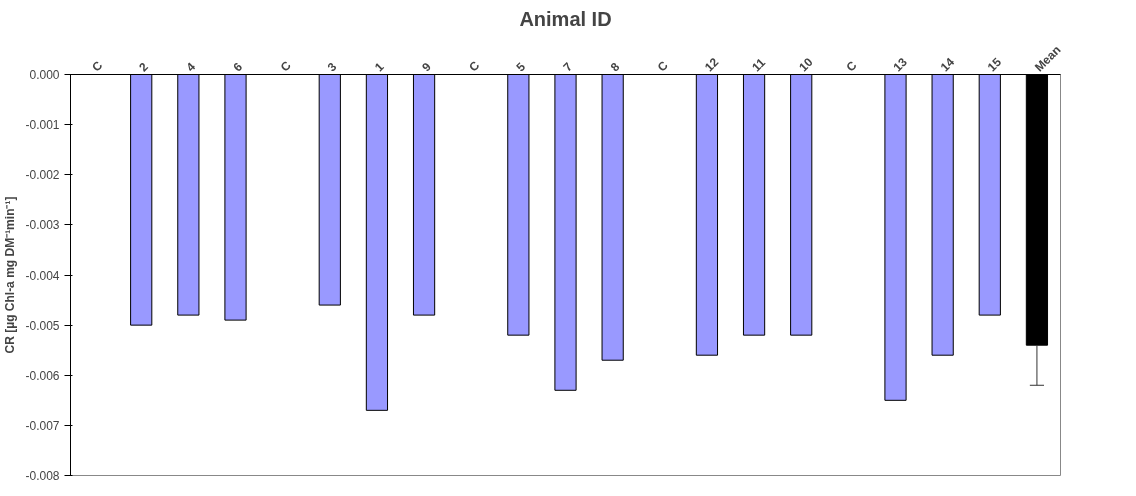 The image size is (1136, 496). What do you see at coordinates (521, 67) in the screenshot?
I see `x-tick-label: 5` at bounding box center [521, 67].